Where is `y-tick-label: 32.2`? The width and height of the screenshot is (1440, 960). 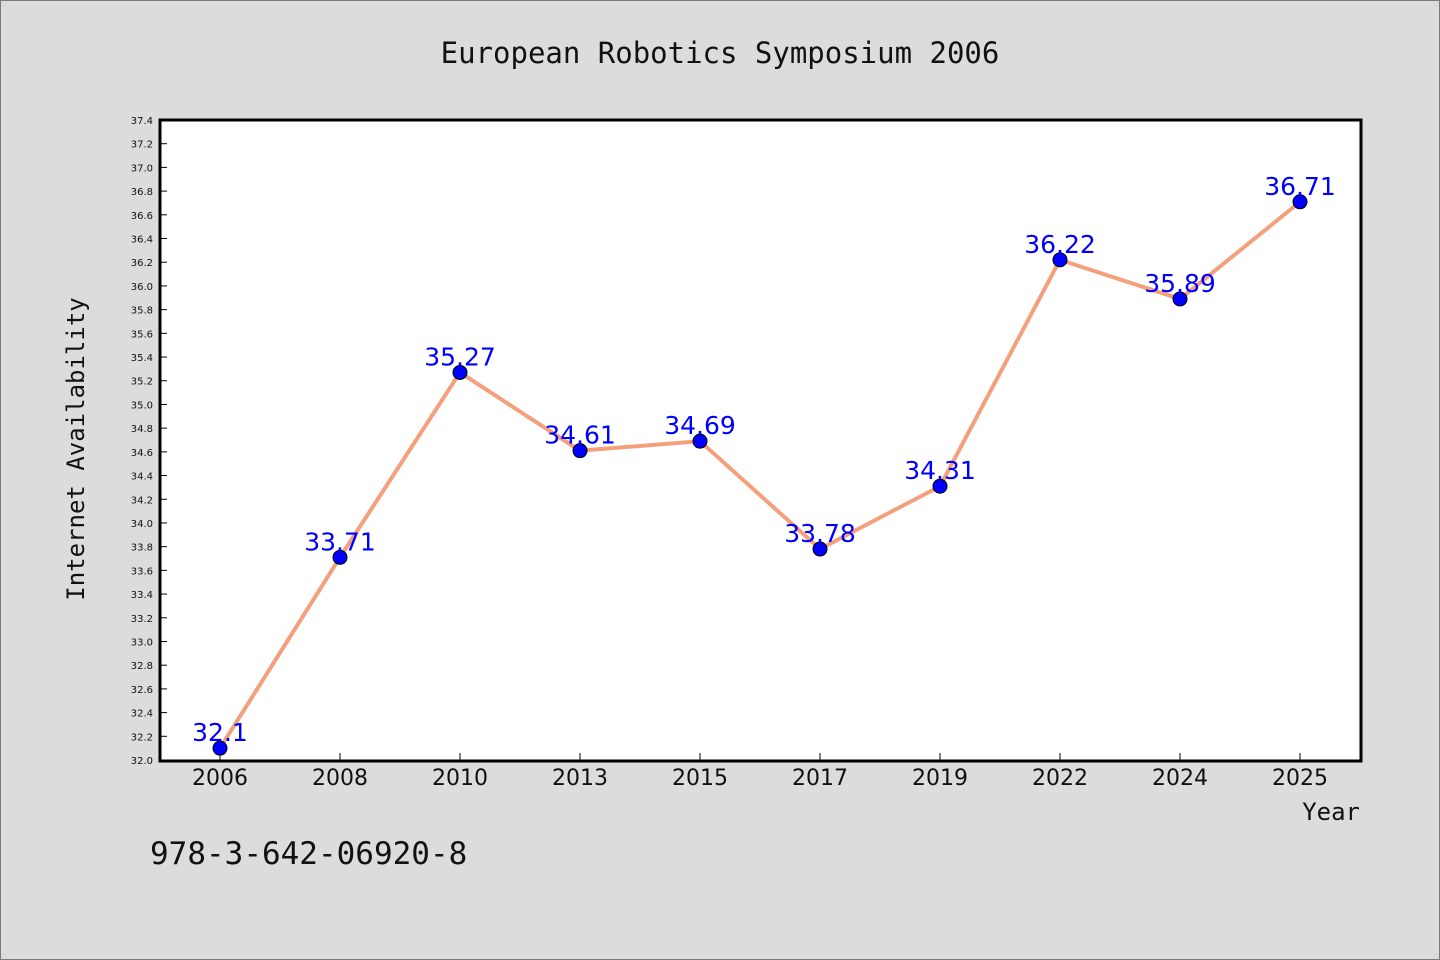 y-tick-label: 32.2 is located at coordinates (142, 737).